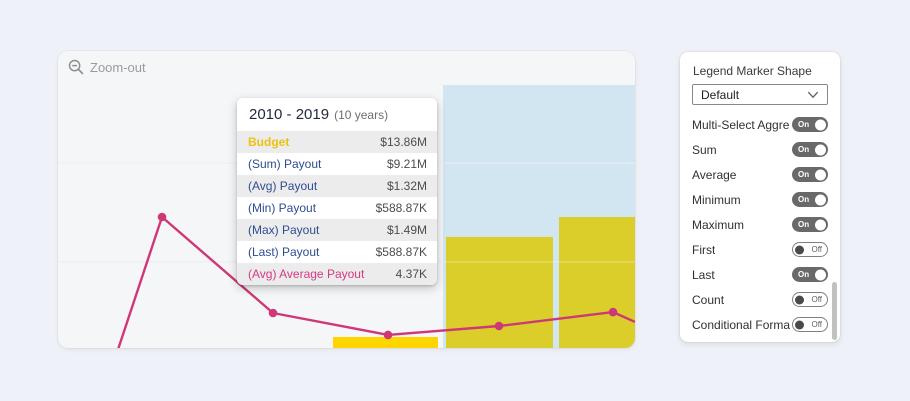 This screenshot has width=910, height=401. I want to click on tooltip-row: (Sum) Payout $9.21M, so click(337, 164).